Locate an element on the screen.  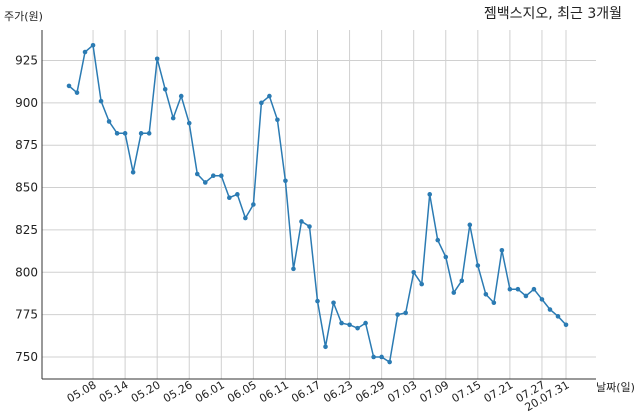
y-tick-label: 900 is located at coordinates (26, 103).